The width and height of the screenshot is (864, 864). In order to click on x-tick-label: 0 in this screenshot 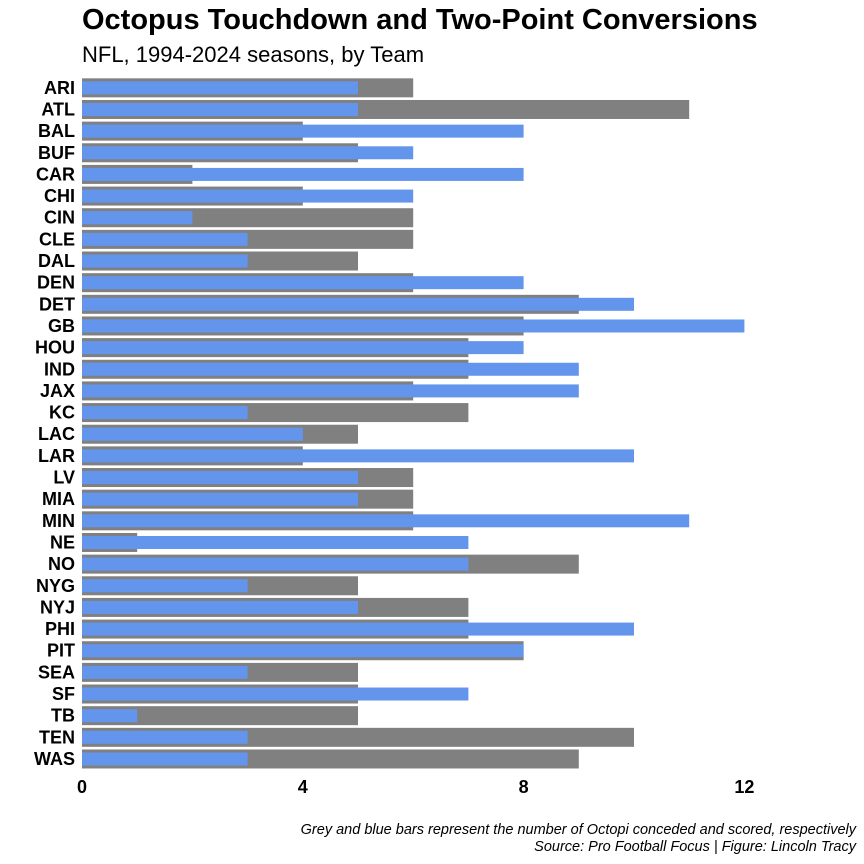, I will do `click(82, 787)`.